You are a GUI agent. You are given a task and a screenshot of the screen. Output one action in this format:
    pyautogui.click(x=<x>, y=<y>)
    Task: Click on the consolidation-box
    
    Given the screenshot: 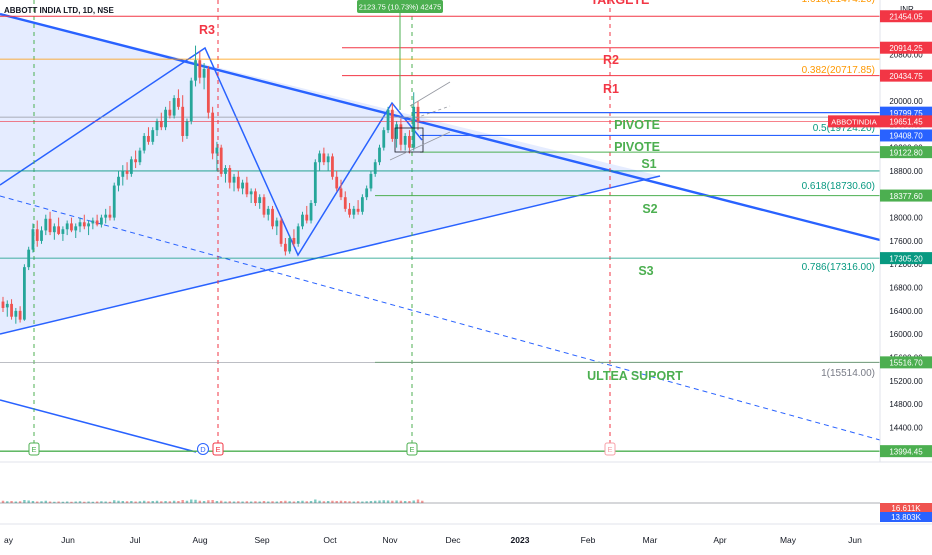 What is the action you would take?
    pyautogui.click(x=409, y=140)
    